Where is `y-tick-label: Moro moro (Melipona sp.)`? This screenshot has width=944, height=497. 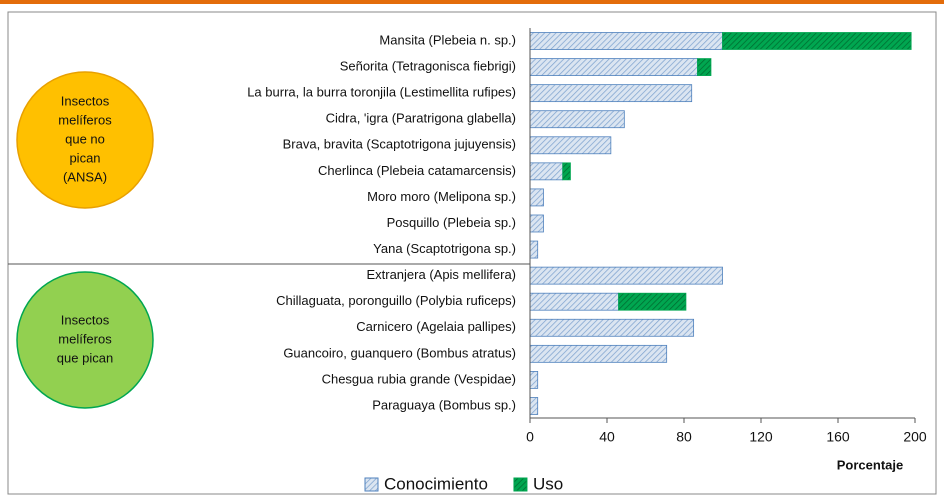
y-tick-label: Moro moro (Melipona sp.) is located at coordinates (441, 196).